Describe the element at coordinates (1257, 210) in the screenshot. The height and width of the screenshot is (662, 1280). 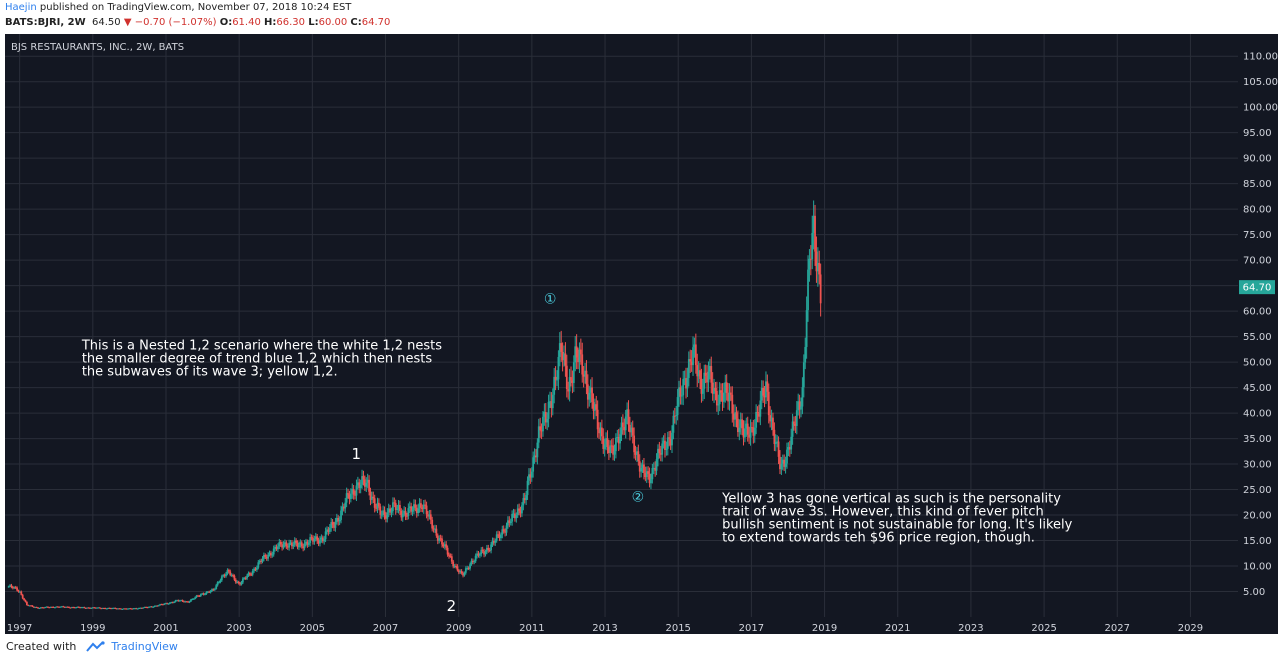
I see `y-tick-label: 80.00` at that location.